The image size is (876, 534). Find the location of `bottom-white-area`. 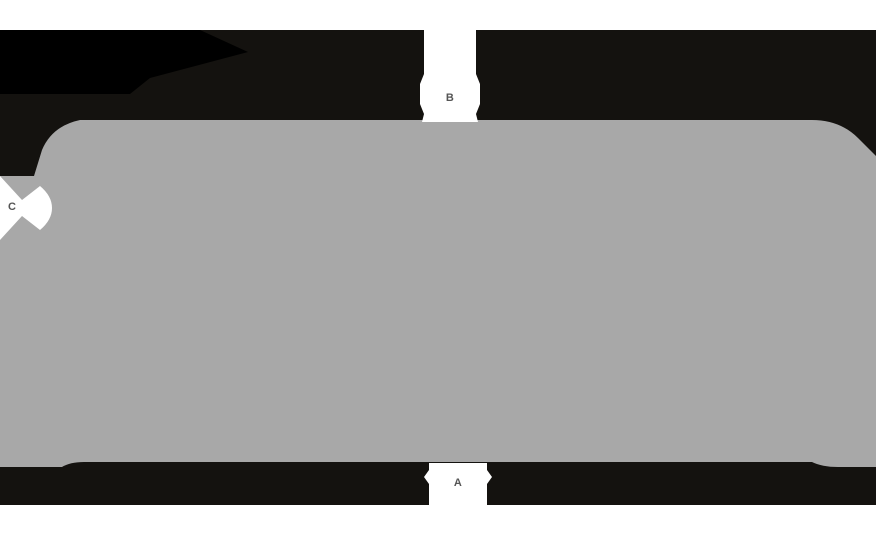

bottom-white-area is located at coordinates (438, 519).